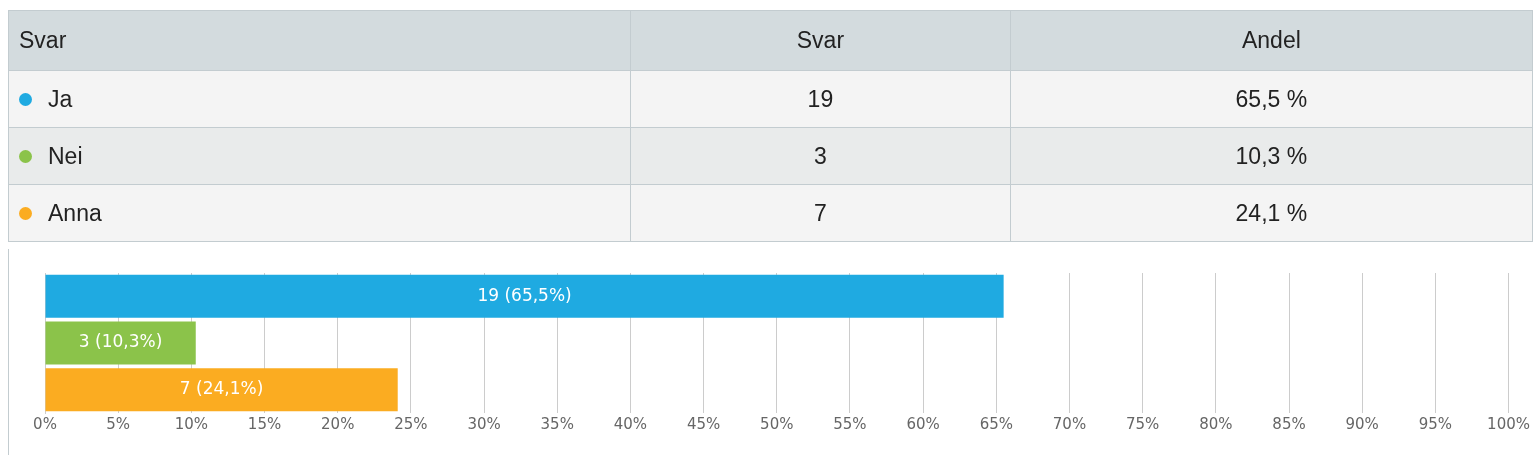 This screenshot has width=1533, height=455. I want to click on text: Andel, so click(1271, 40).